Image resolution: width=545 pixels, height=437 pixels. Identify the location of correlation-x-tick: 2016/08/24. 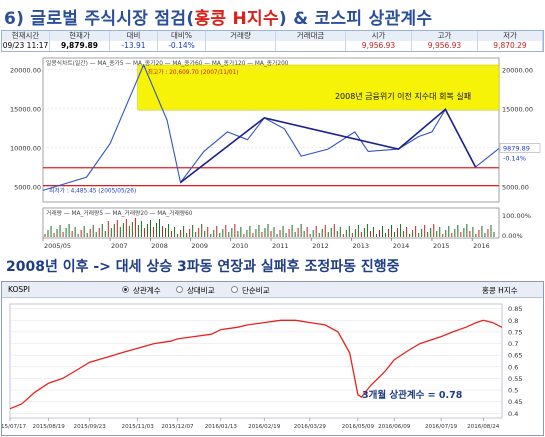
(483, 427).